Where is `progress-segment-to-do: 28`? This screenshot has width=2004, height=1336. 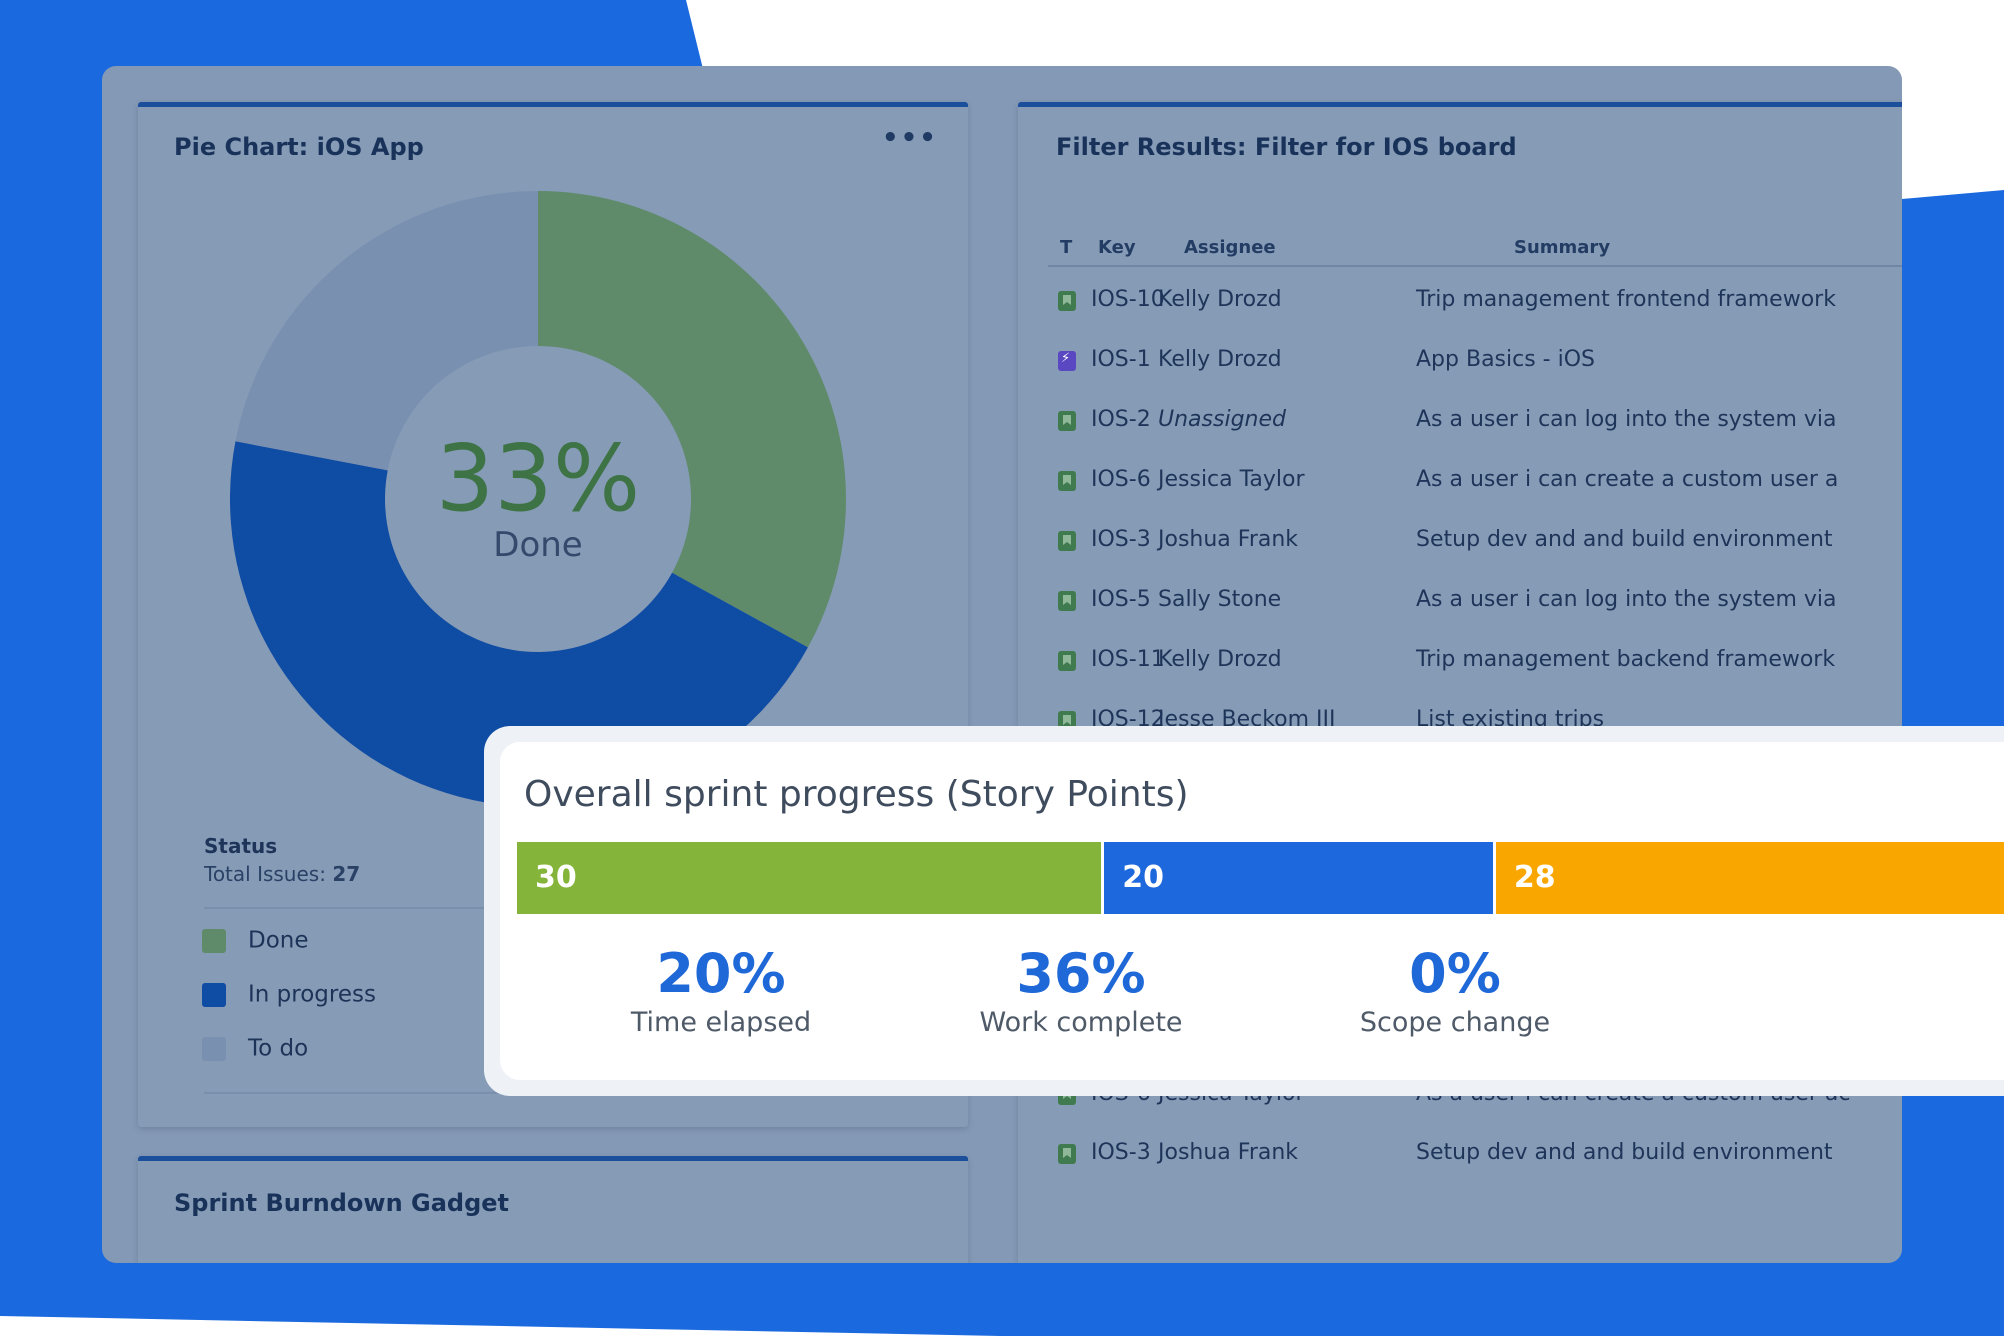 progress-segment-to-do: 28 is located at coordinates (1749, 878).